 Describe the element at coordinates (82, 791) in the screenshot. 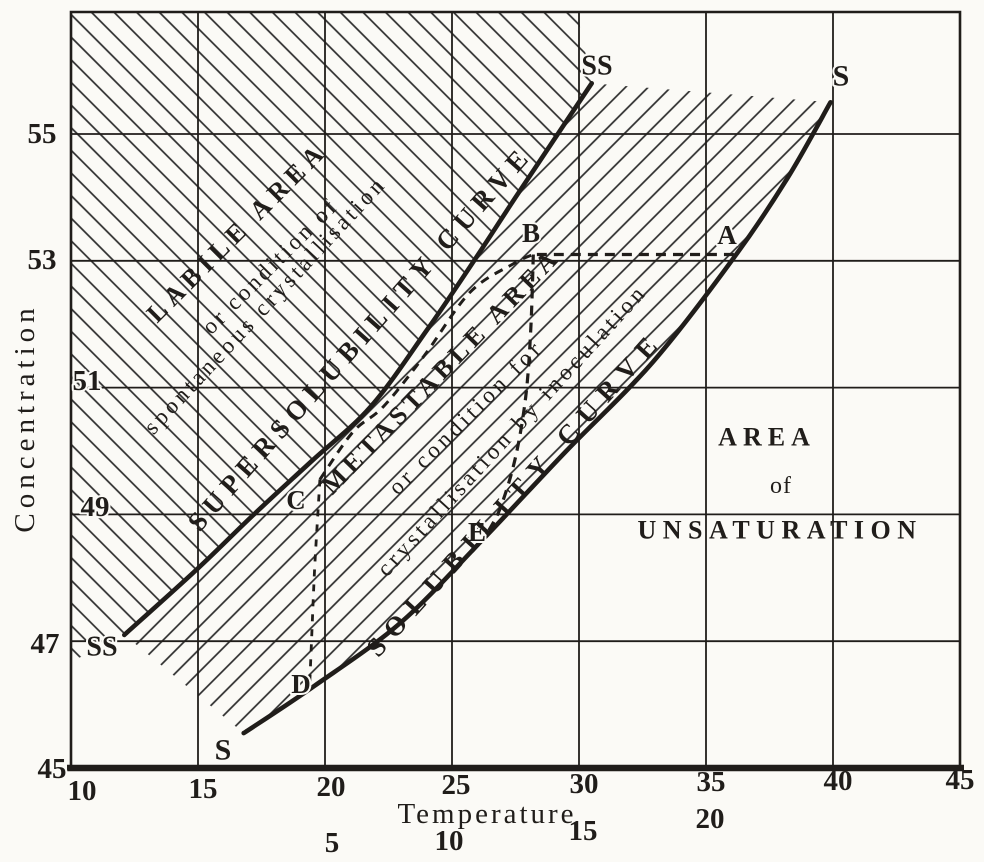

I see `xtick-10: 10` at that location.